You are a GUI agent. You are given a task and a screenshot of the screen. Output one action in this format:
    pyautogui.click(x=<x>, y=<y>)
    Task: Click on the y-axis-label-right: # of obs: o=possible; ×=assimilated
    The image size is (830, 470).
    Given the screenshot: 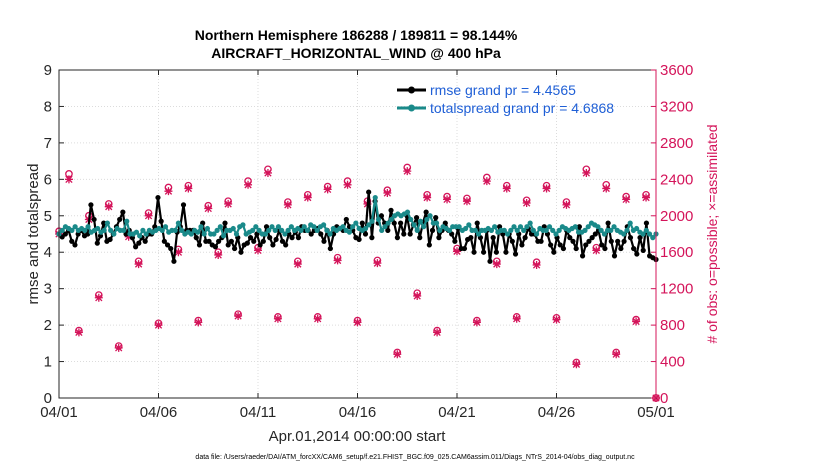 What is the action you would take?
    pyautogui.click(x=712, y=233)
    